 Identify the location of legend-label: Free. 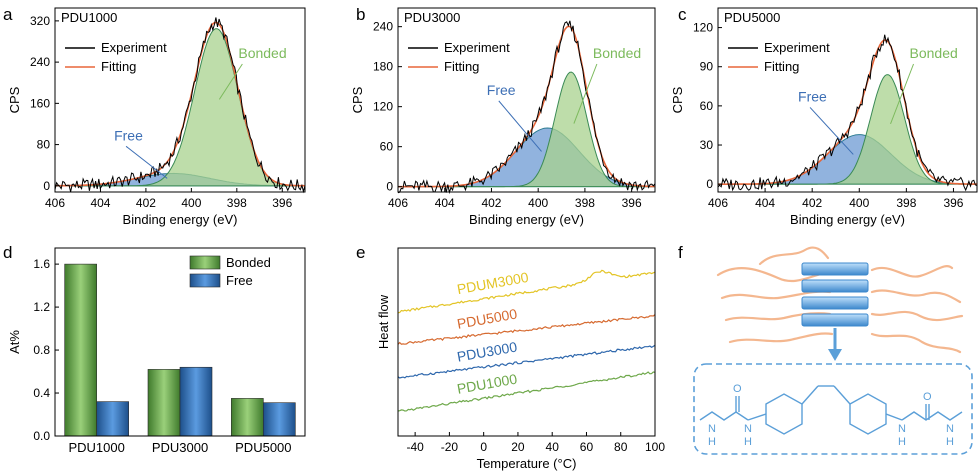
(239, 280).